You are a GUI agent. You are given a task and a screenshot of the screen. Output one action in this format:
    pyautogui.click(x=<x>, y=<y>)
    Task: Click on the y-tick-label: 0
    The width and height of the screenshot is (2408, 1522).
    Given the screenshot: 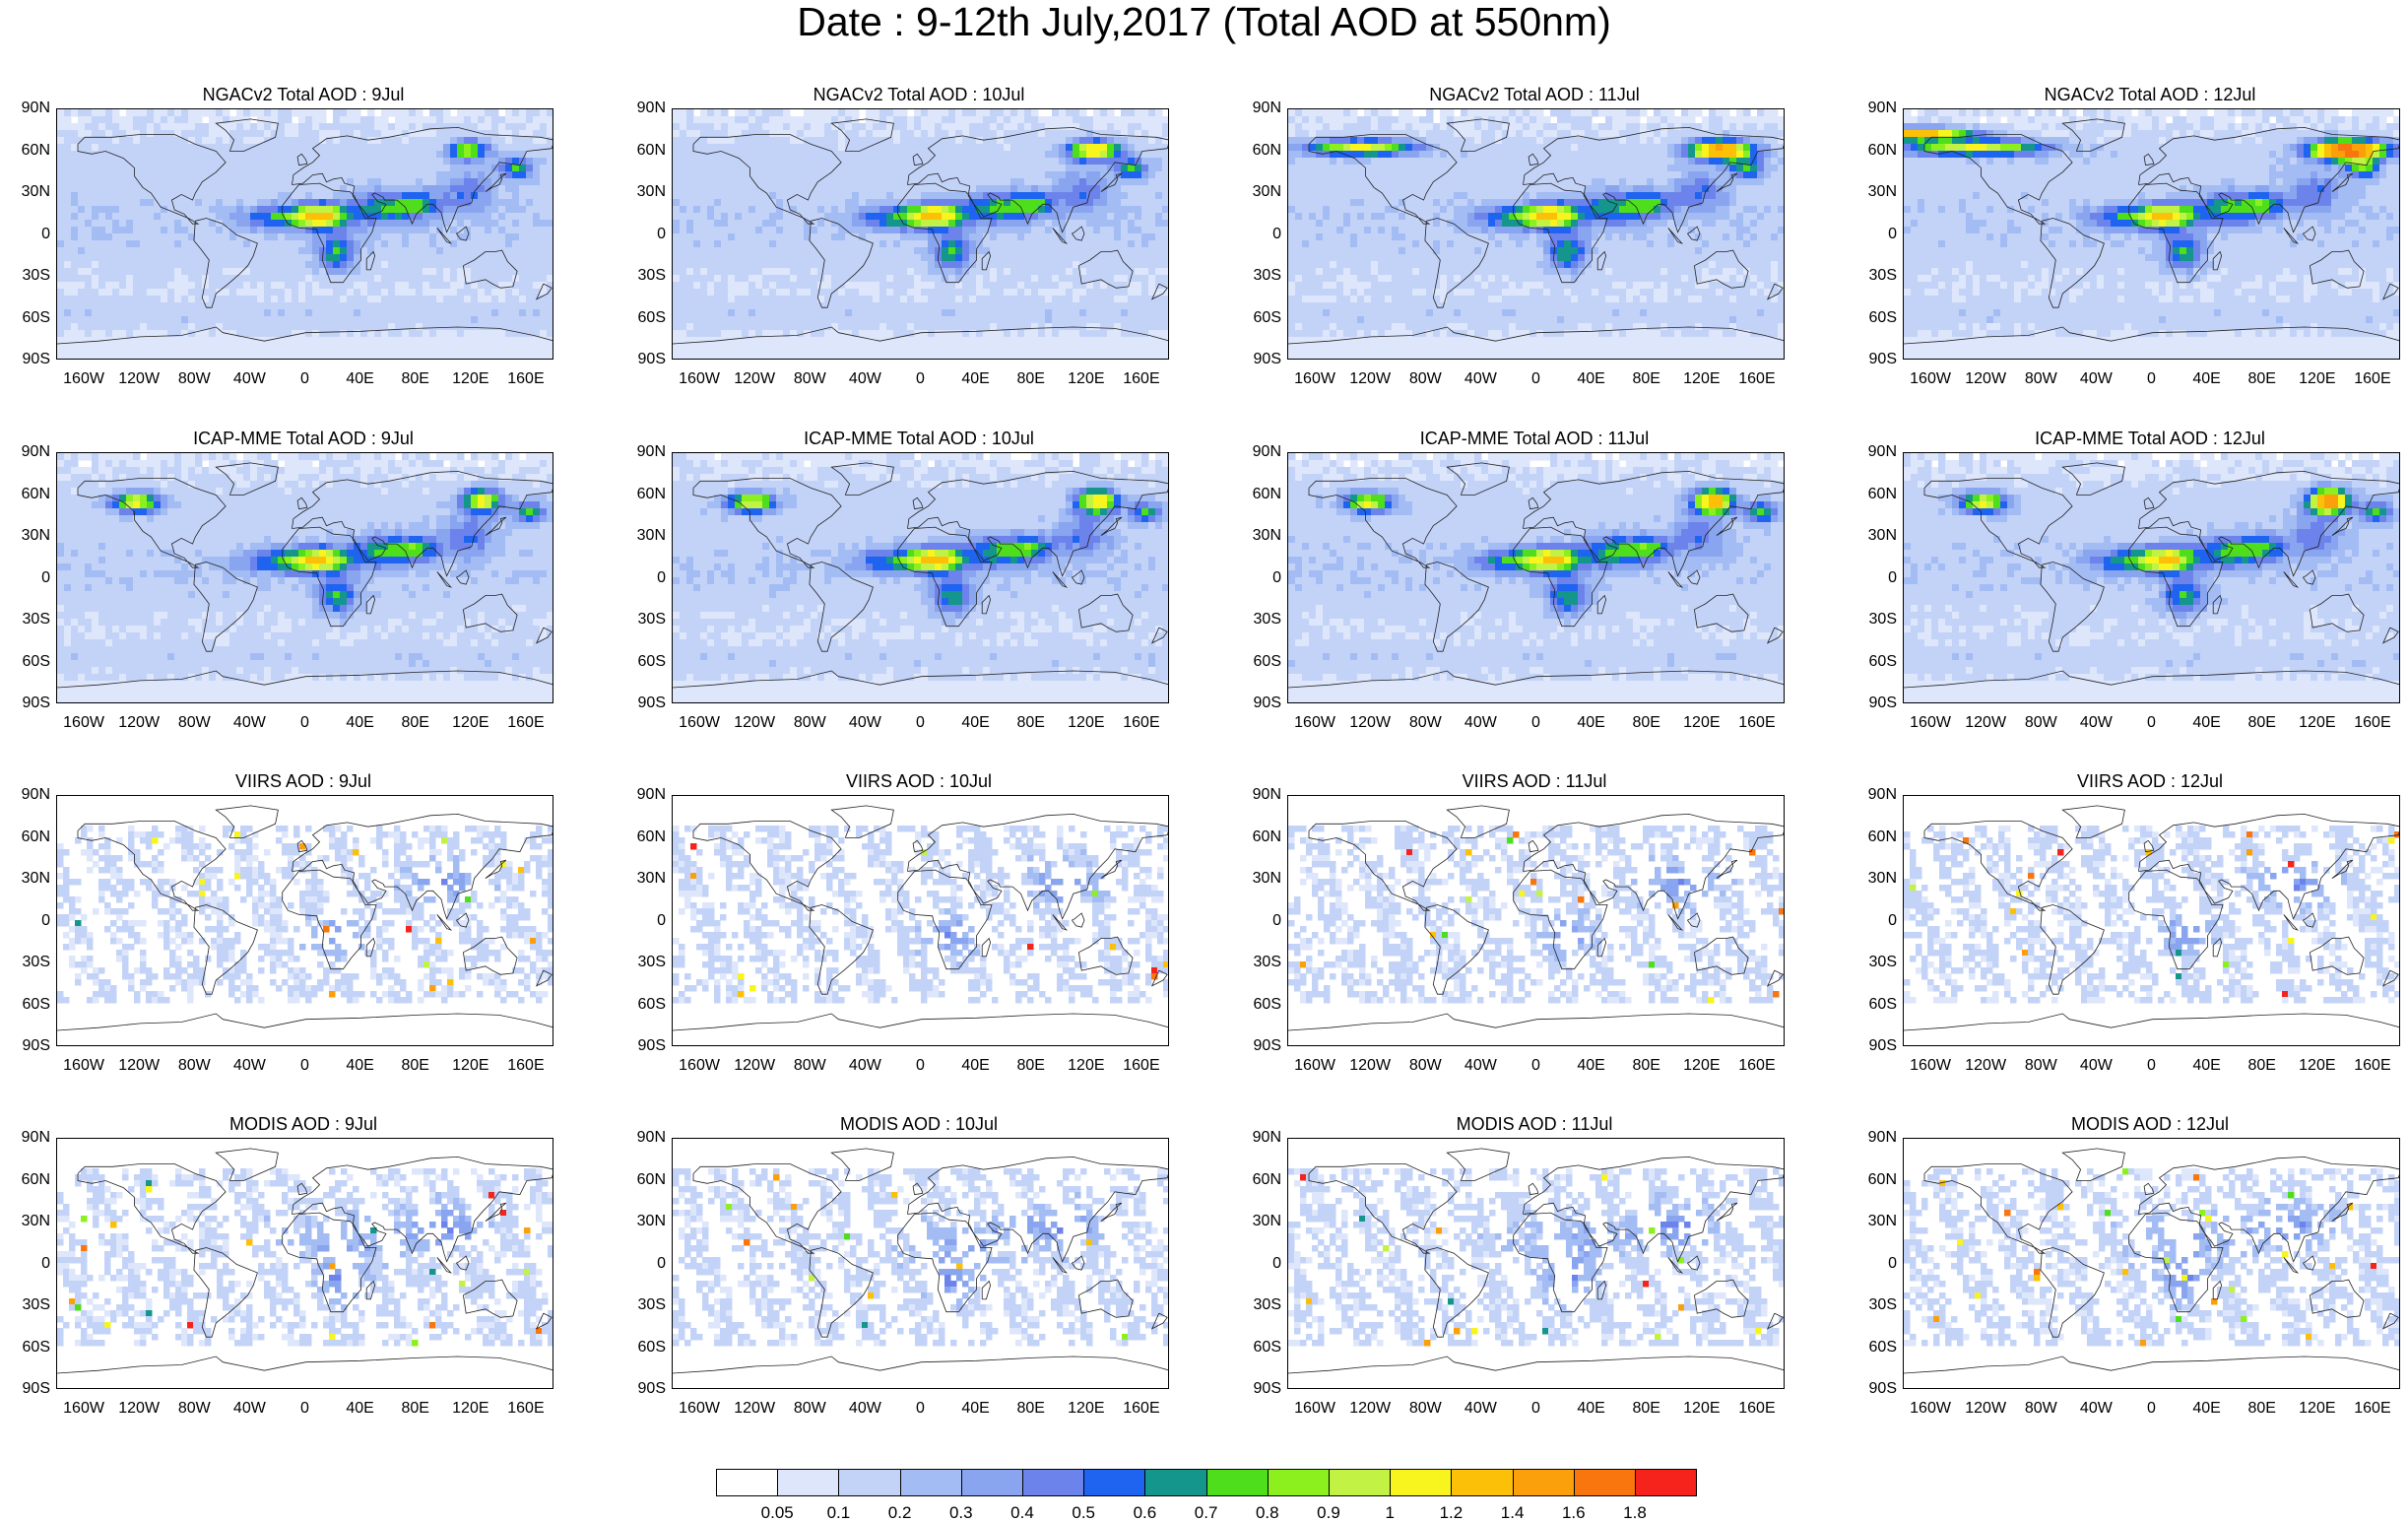 What is the action you would take?
    pyautogui.click(x=28, y=920)
    